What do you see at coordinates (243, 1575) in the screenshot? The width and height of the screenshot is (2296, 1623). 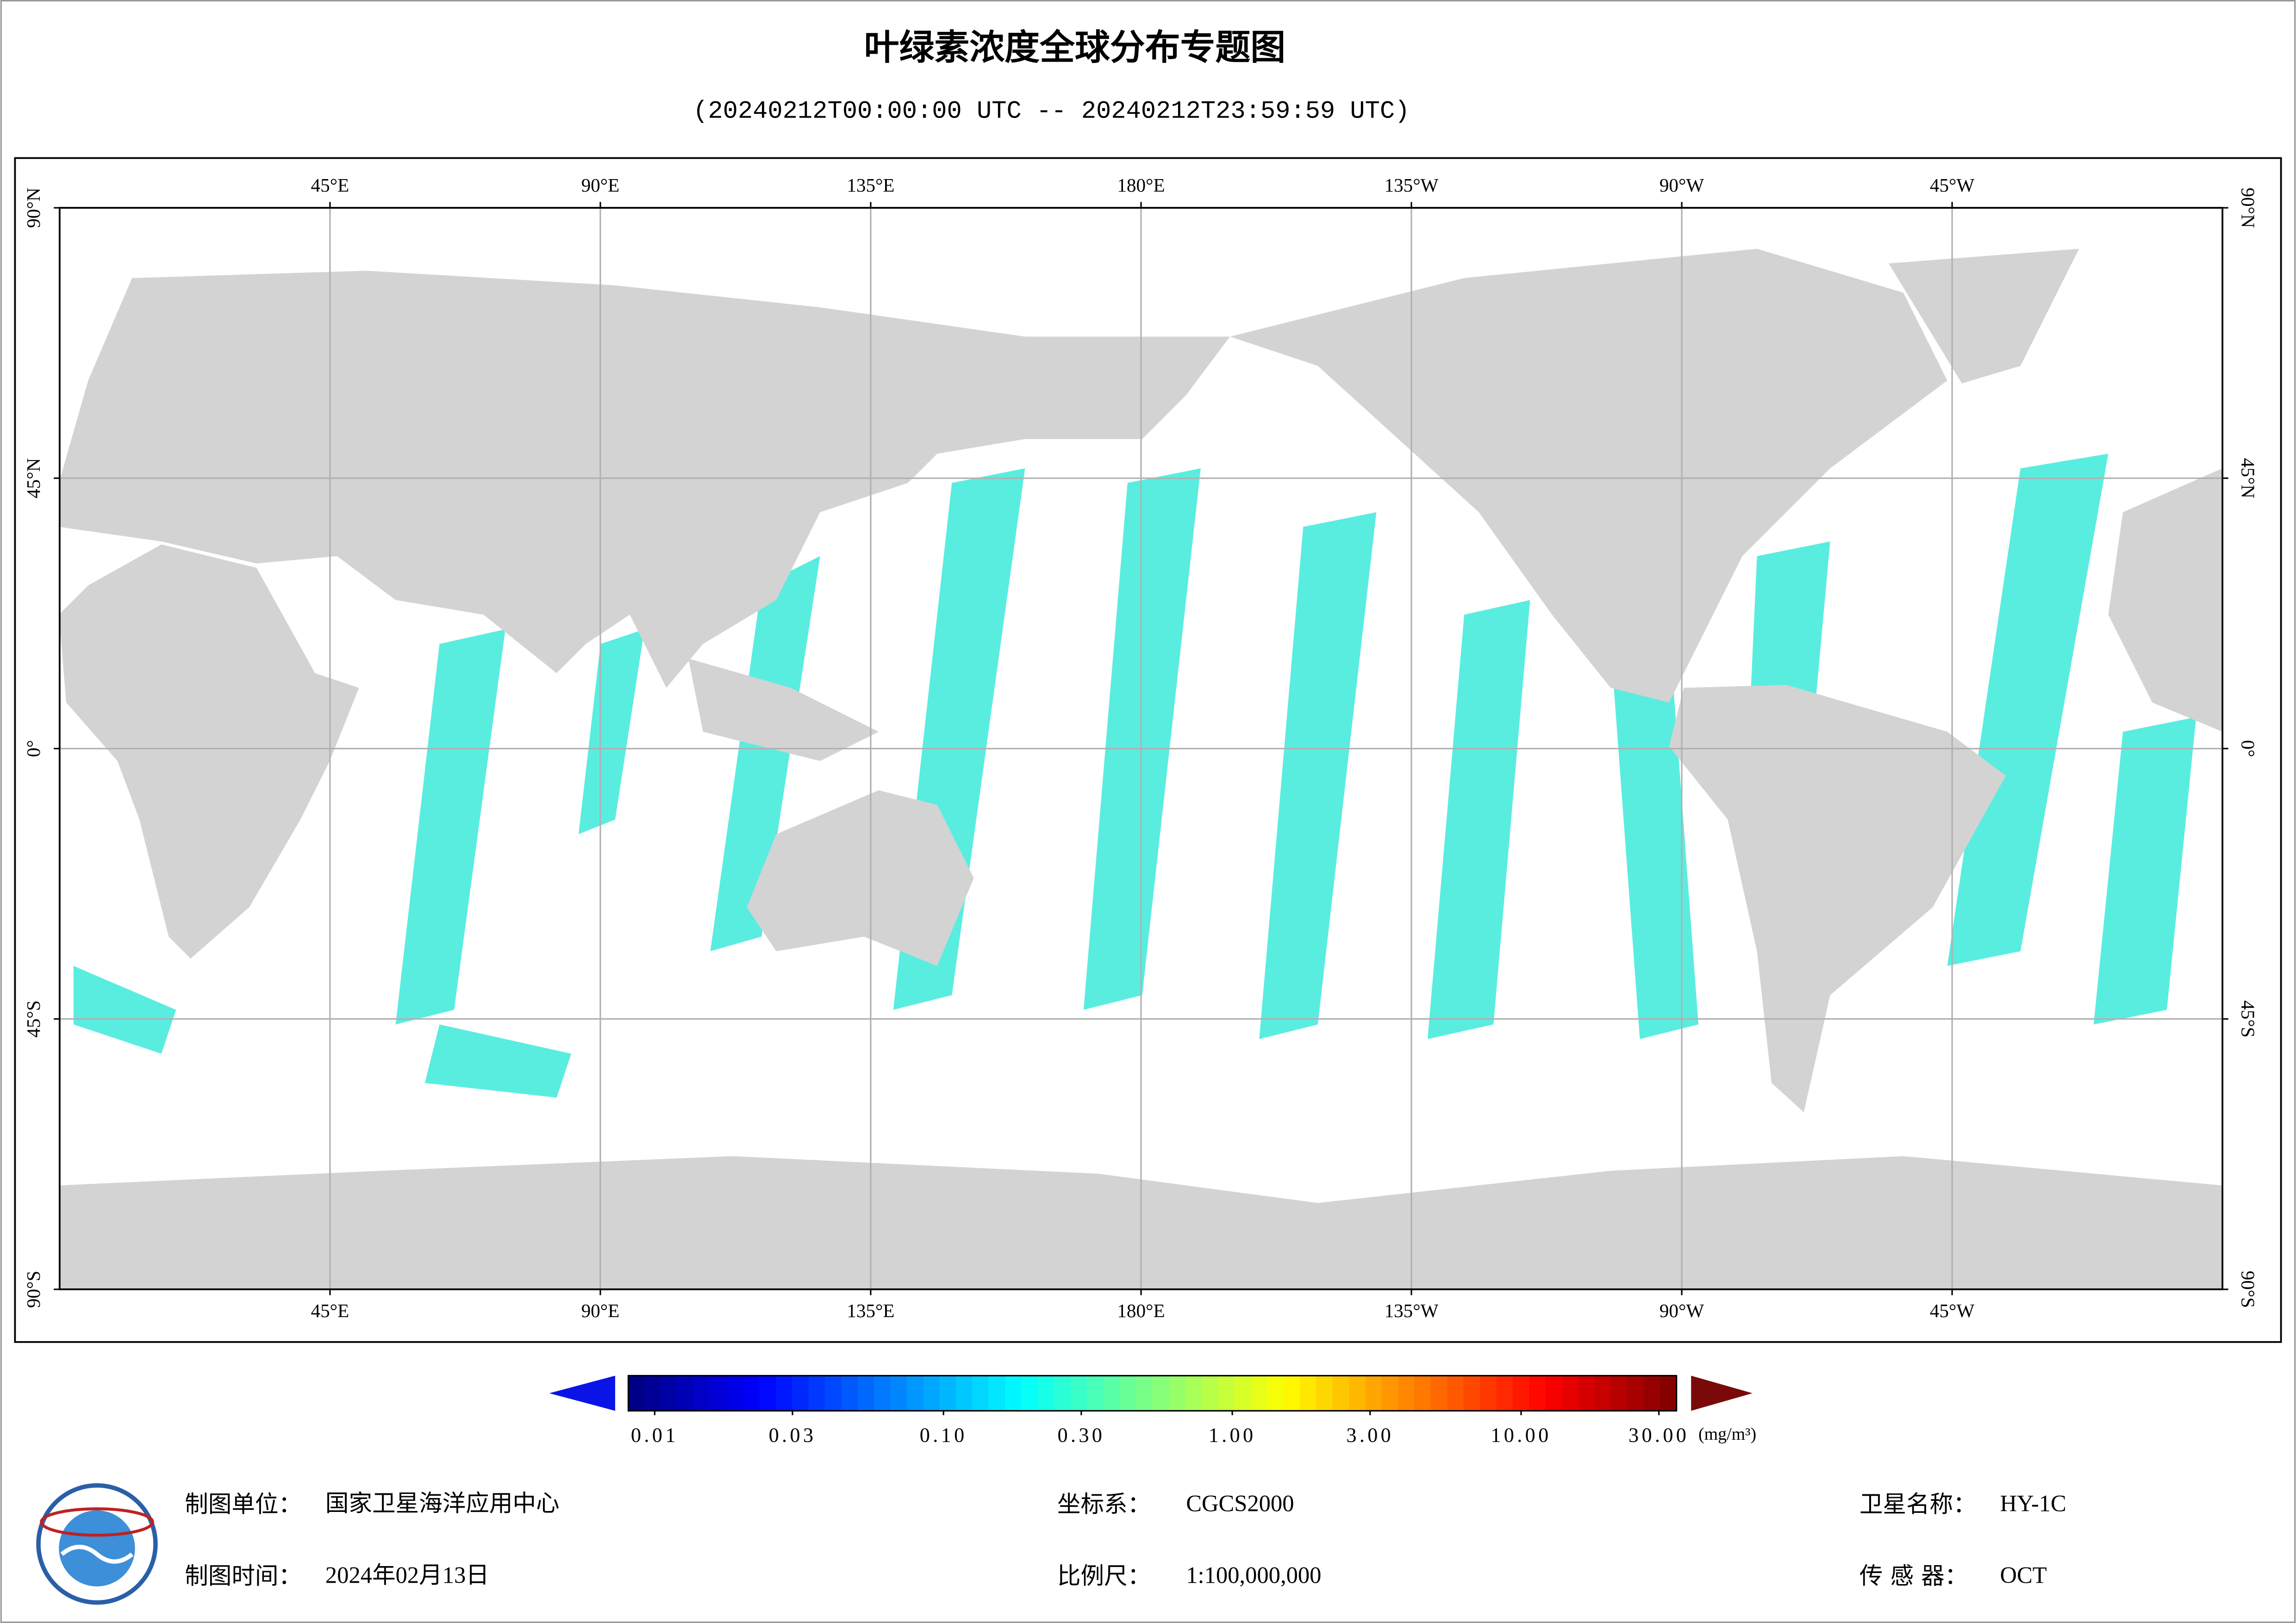 I see `footer-label: 制图时间：` at bounding box center [243, 1575].